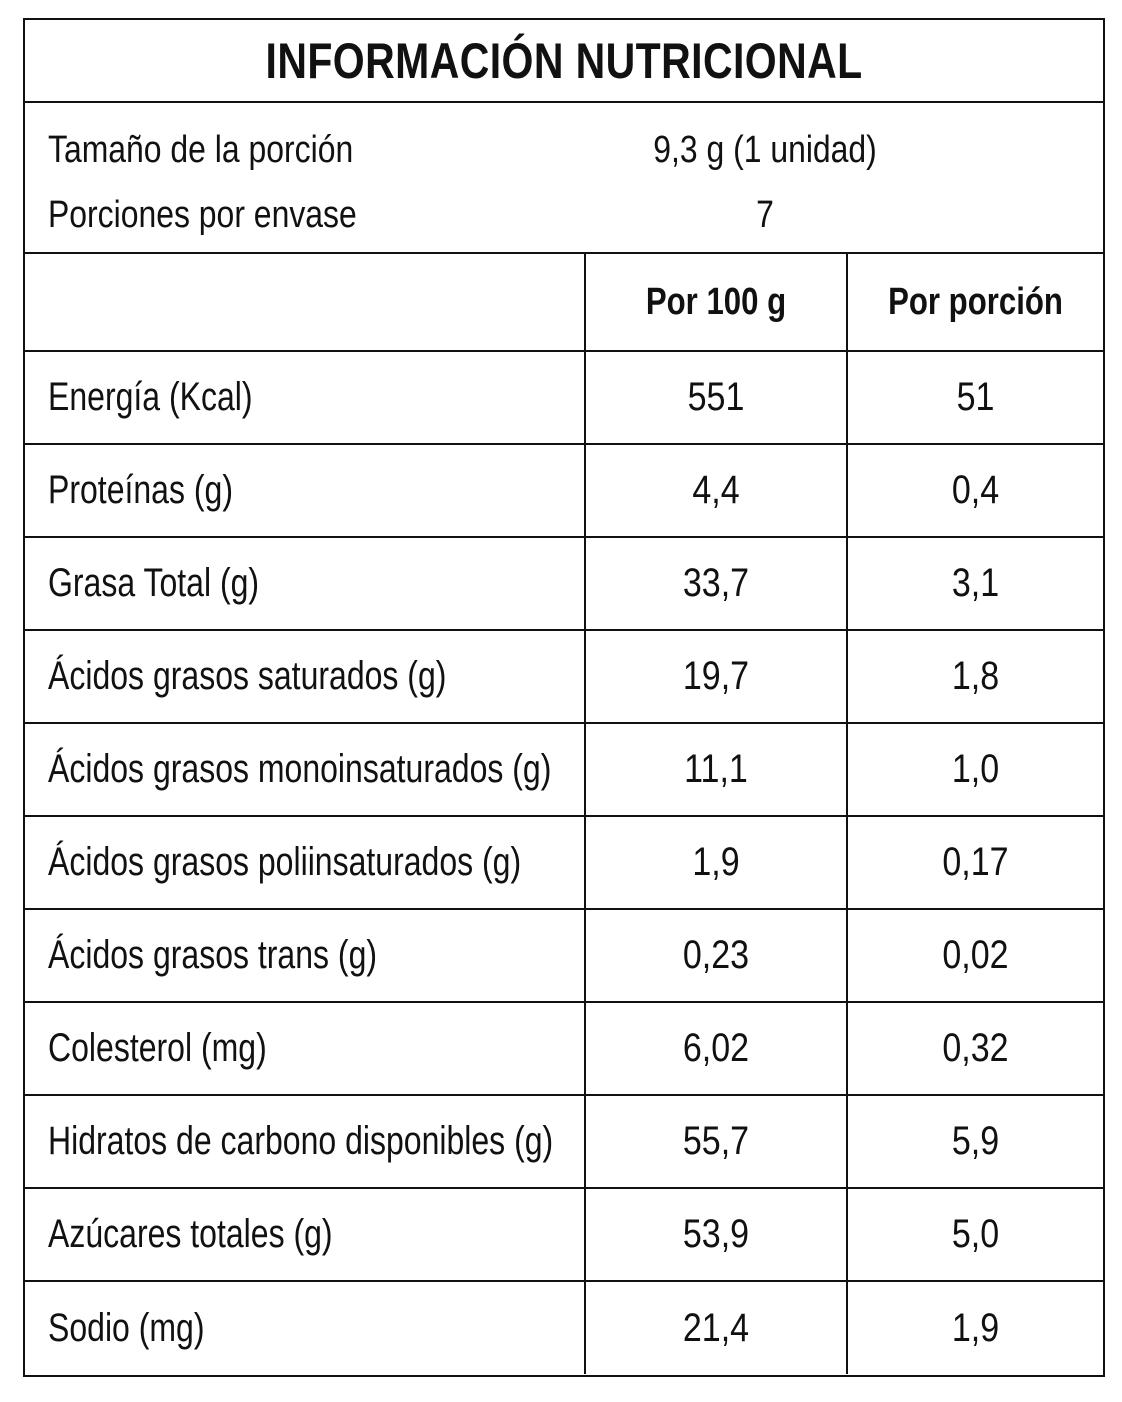 The width and height of the screenshot is (1122, 1402). Describe the element at coordinates (716, 1141) in the screenshot. I see `value-per-100g: 55,7` at that location.